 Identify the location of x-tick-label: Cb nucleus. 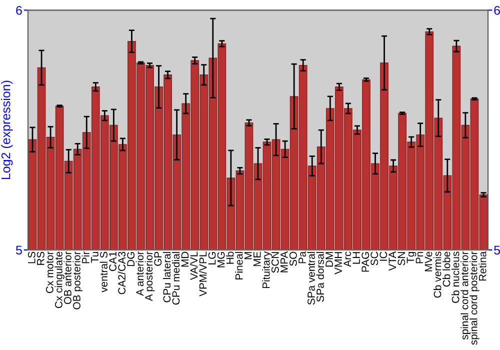
(456, 277).